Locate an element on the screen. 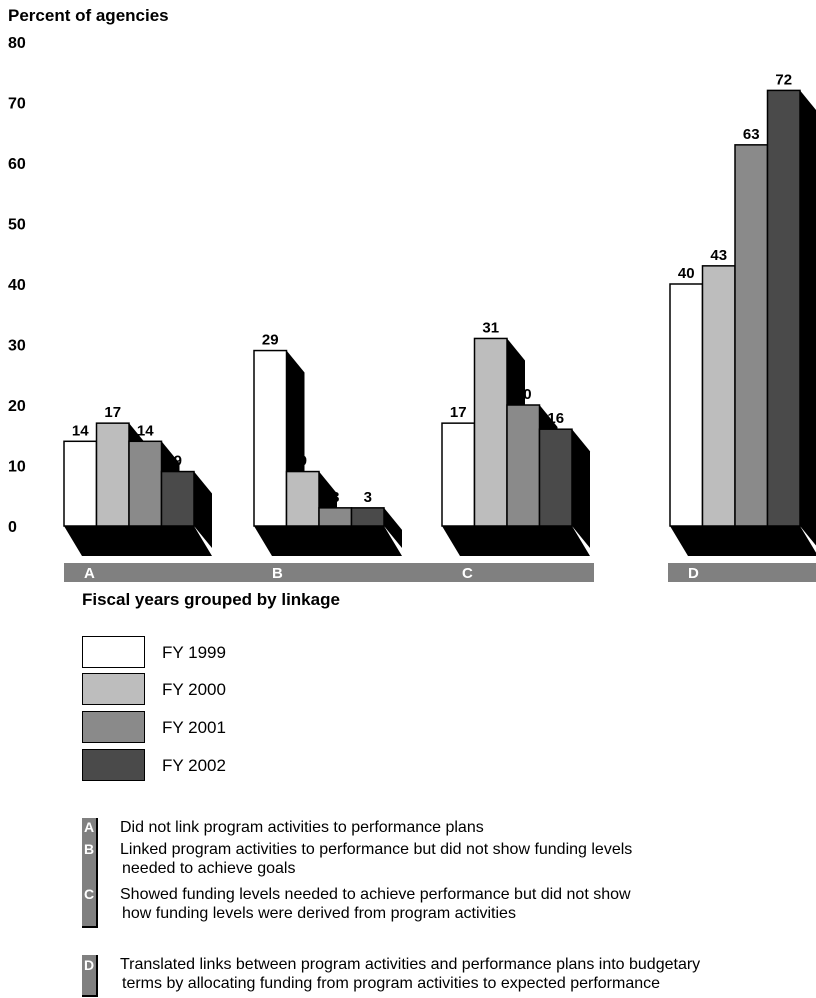 This screenshot has width=816, height=998. bar-a-fy-2002 is located at coordinates (177, 498).